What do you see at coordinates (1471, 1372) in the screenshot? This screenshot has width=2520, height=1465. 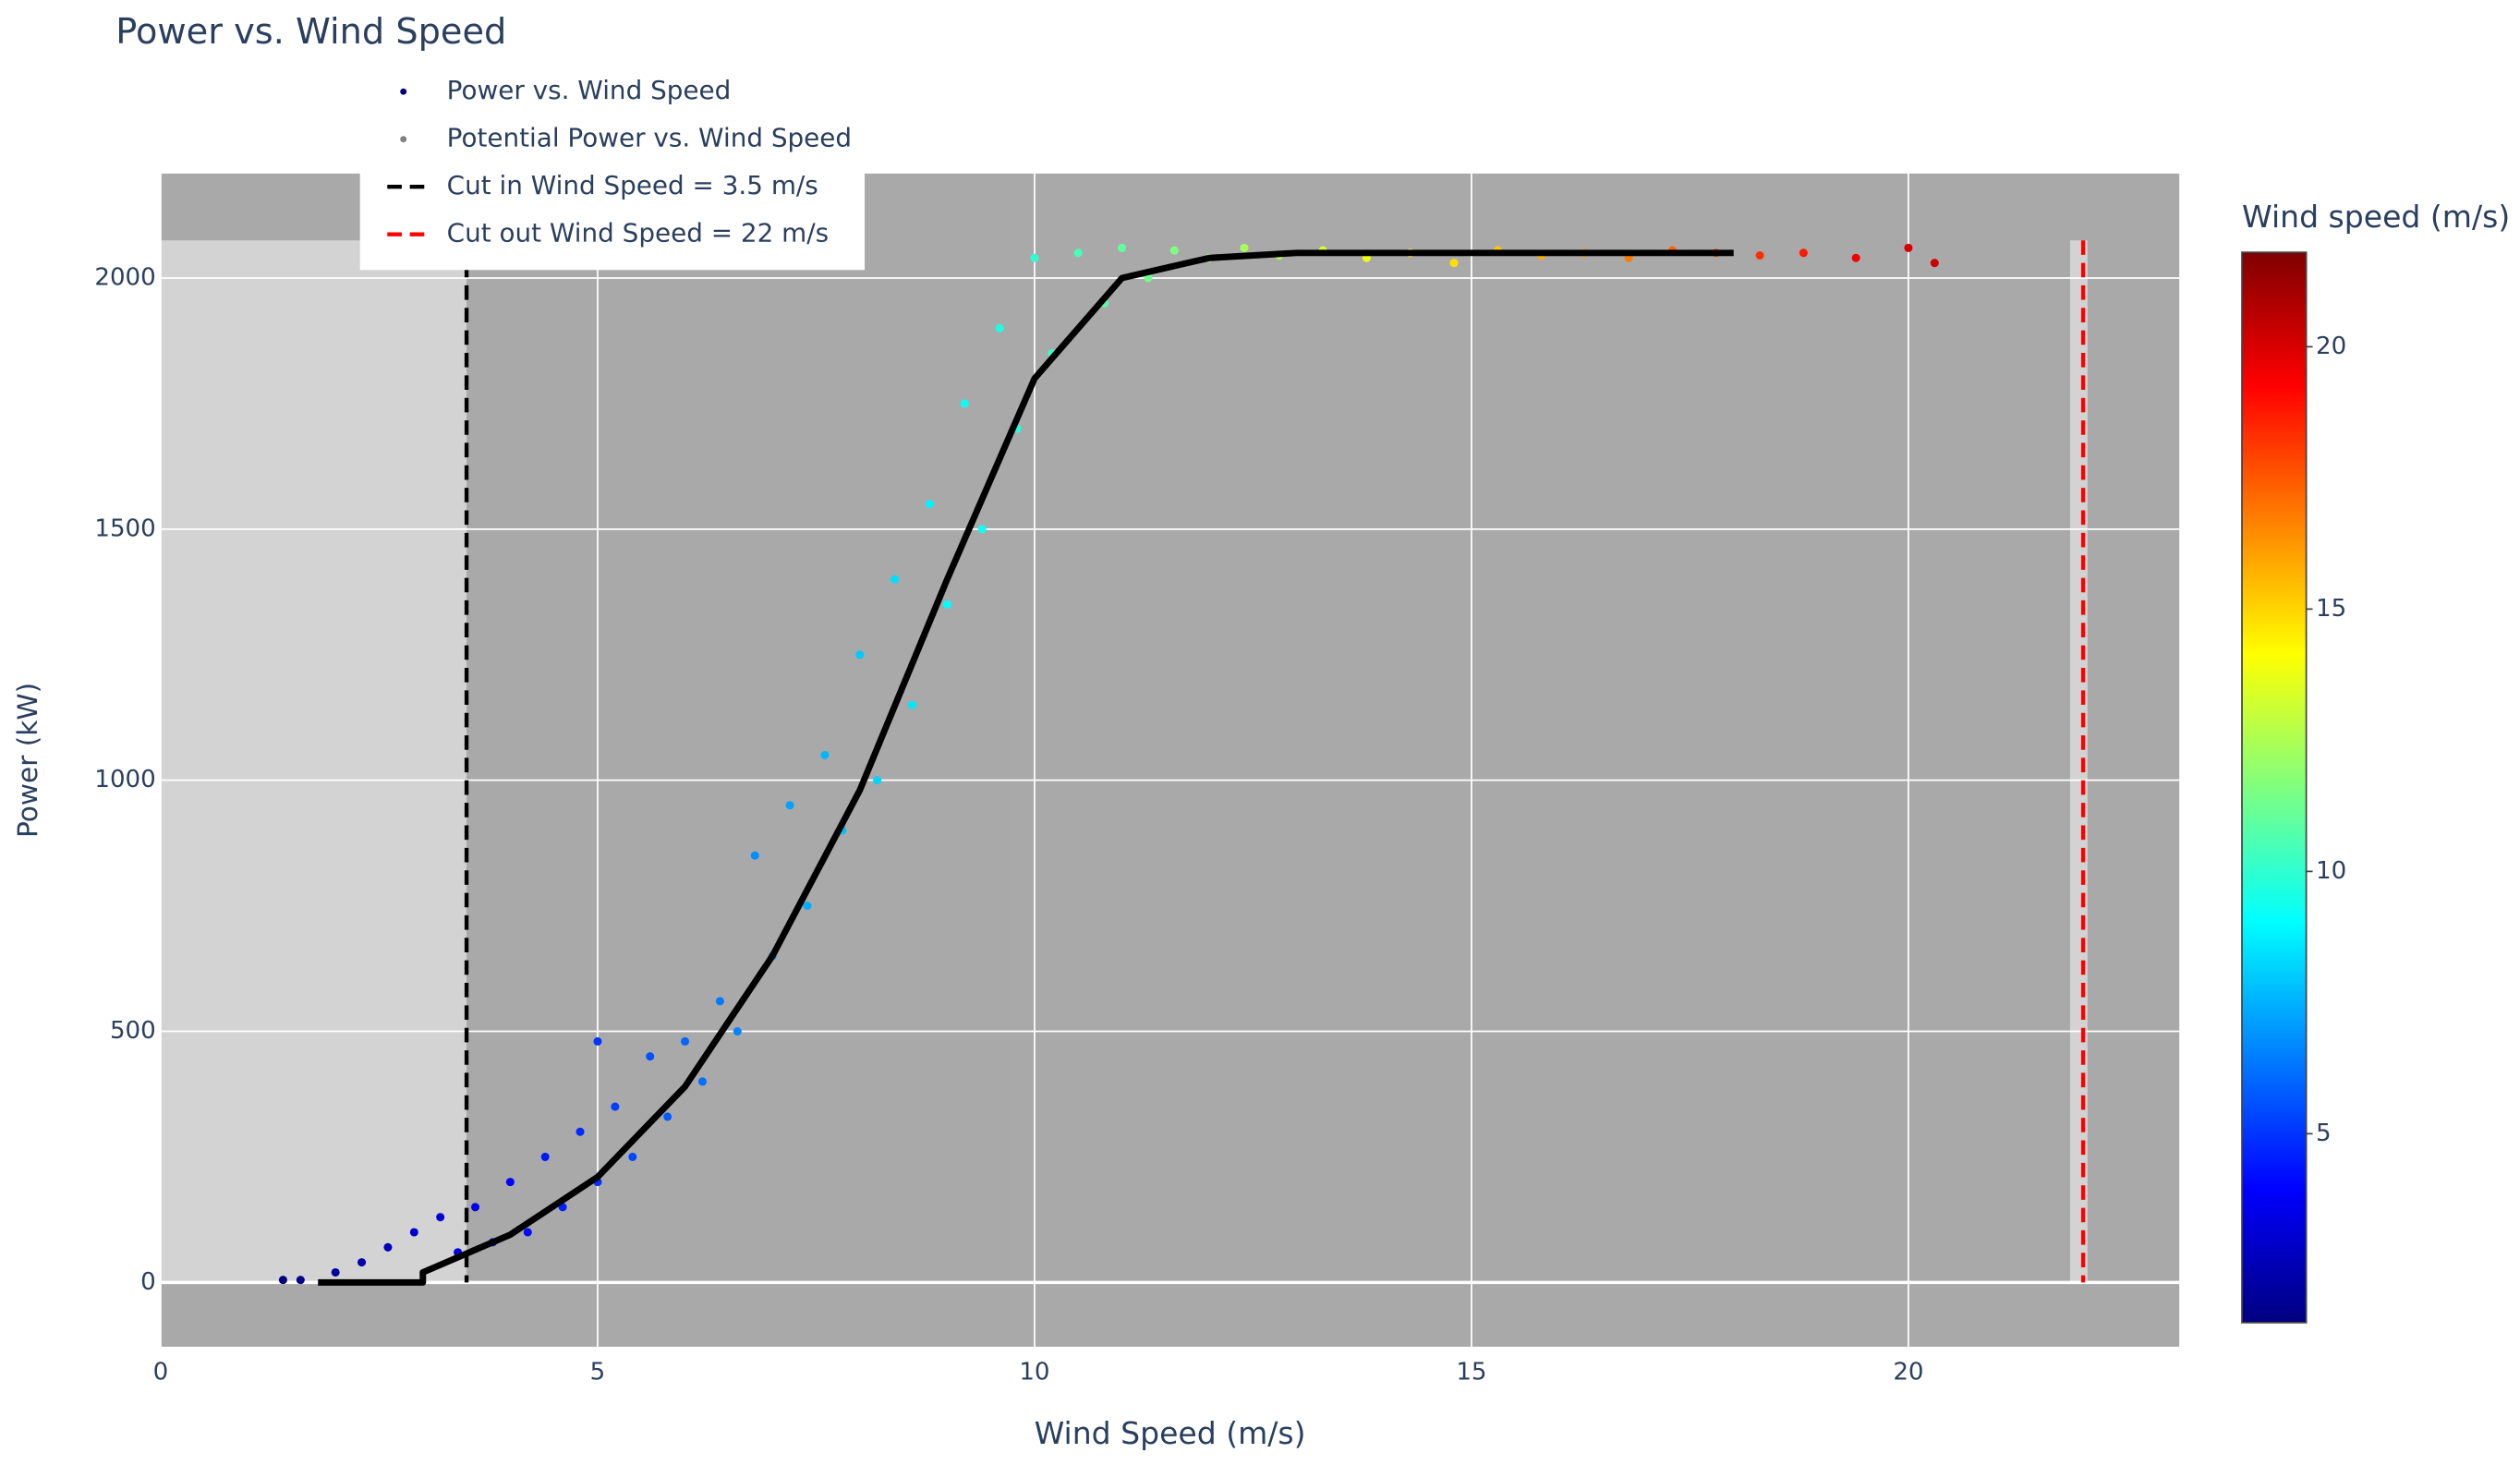 I see `x-tick-label: 15` at bounding box center [1471, 1372].